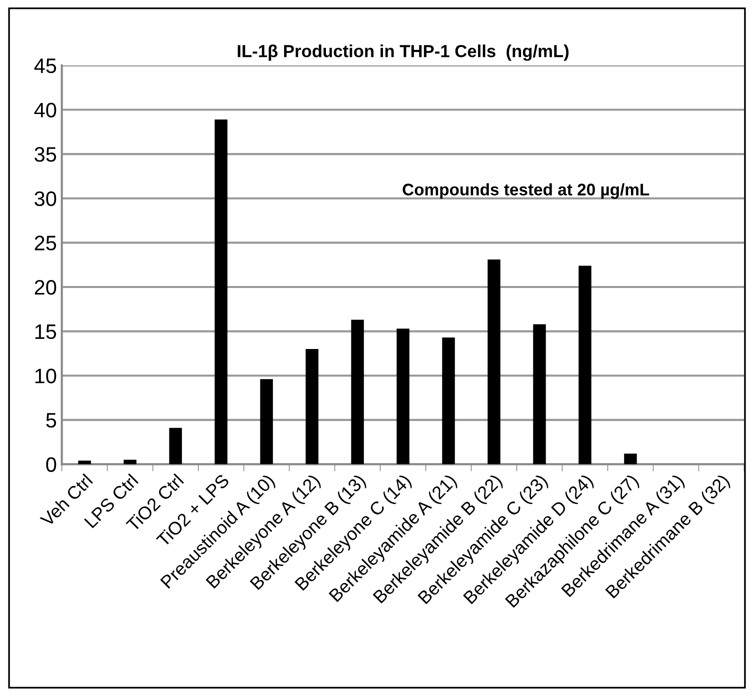 This screenshot has width=754, height=696. I want to click on y-tick-label: 5, so click(51, 420).